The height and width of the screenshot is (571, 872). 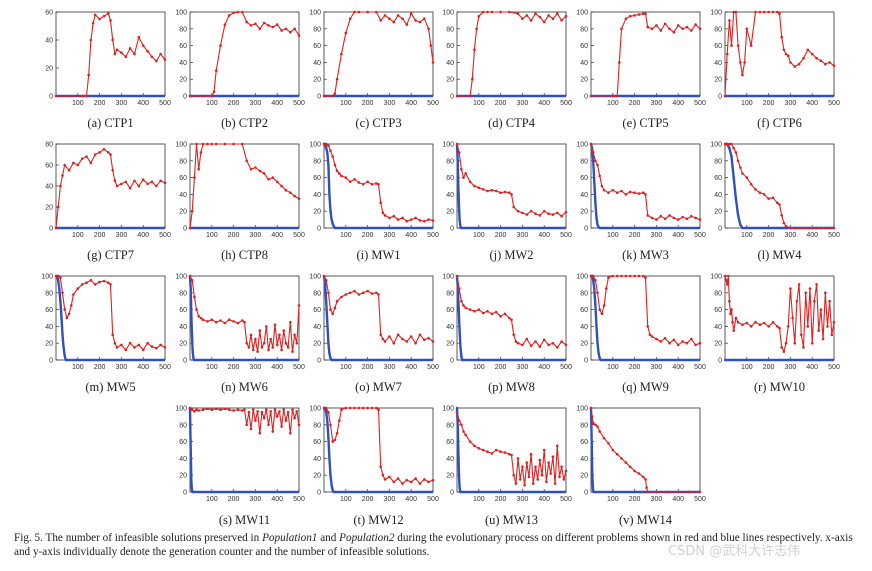 What do you see at coordinates (244, 54) in the screenshot?
I see `plot-frame` at bounding box center [244, 54].